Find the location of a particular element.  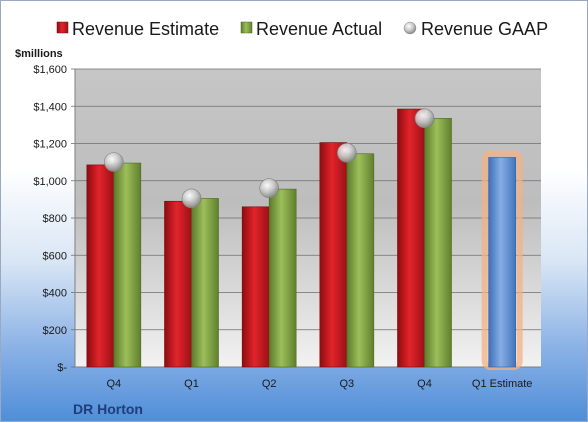

bar-revenue-estimate-upcoming is located at coordinates (502, 262).